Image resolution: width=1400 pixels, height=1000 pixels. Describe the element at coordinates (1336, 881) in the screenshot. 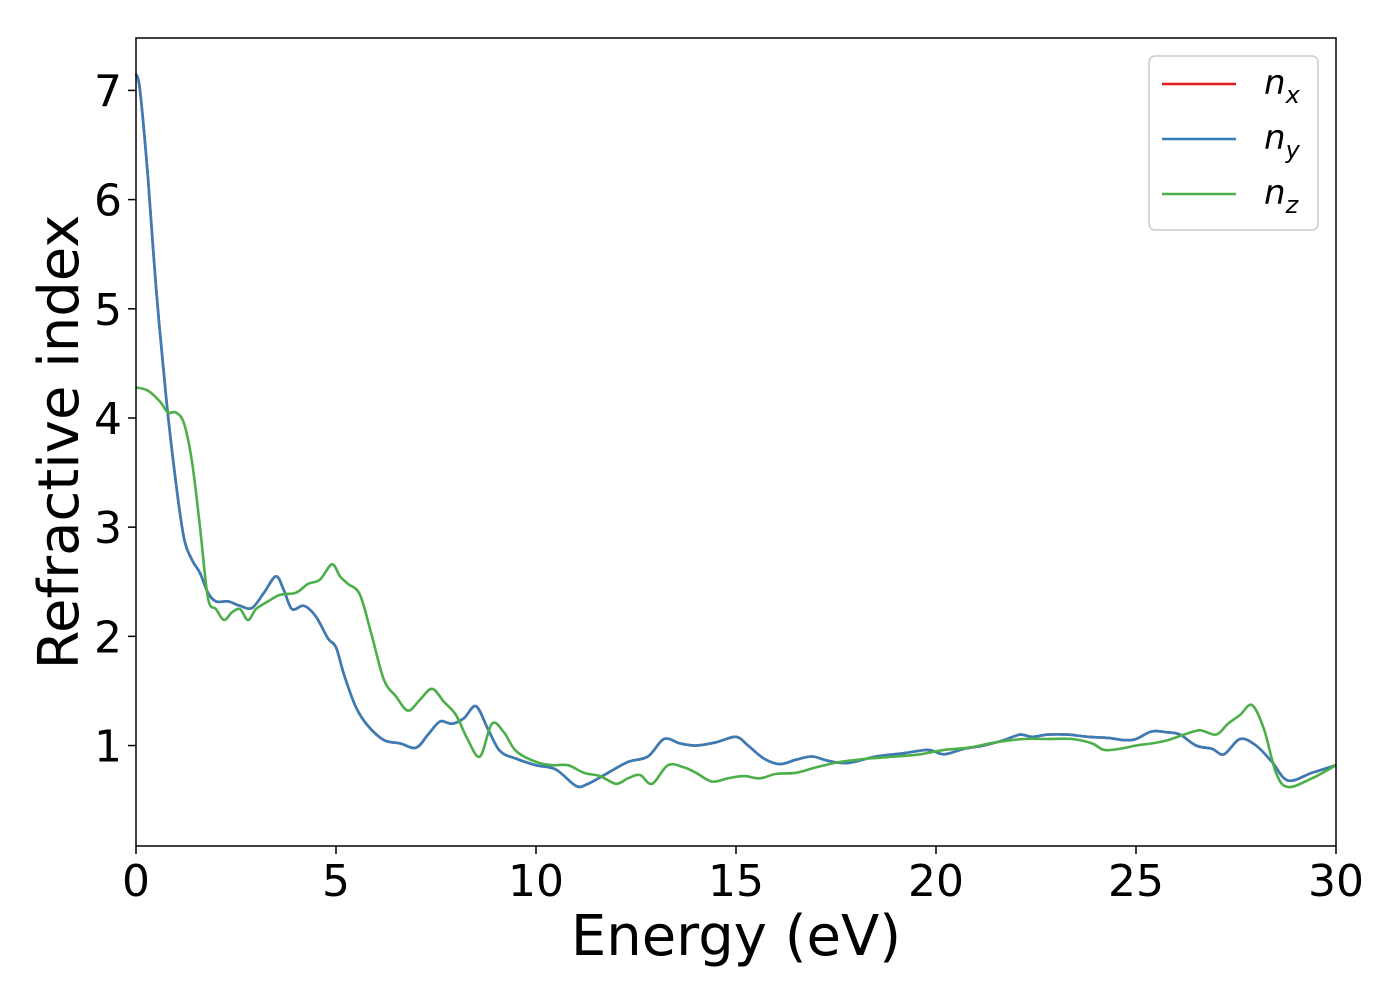

I see `x-tick-label: 30` at that location.